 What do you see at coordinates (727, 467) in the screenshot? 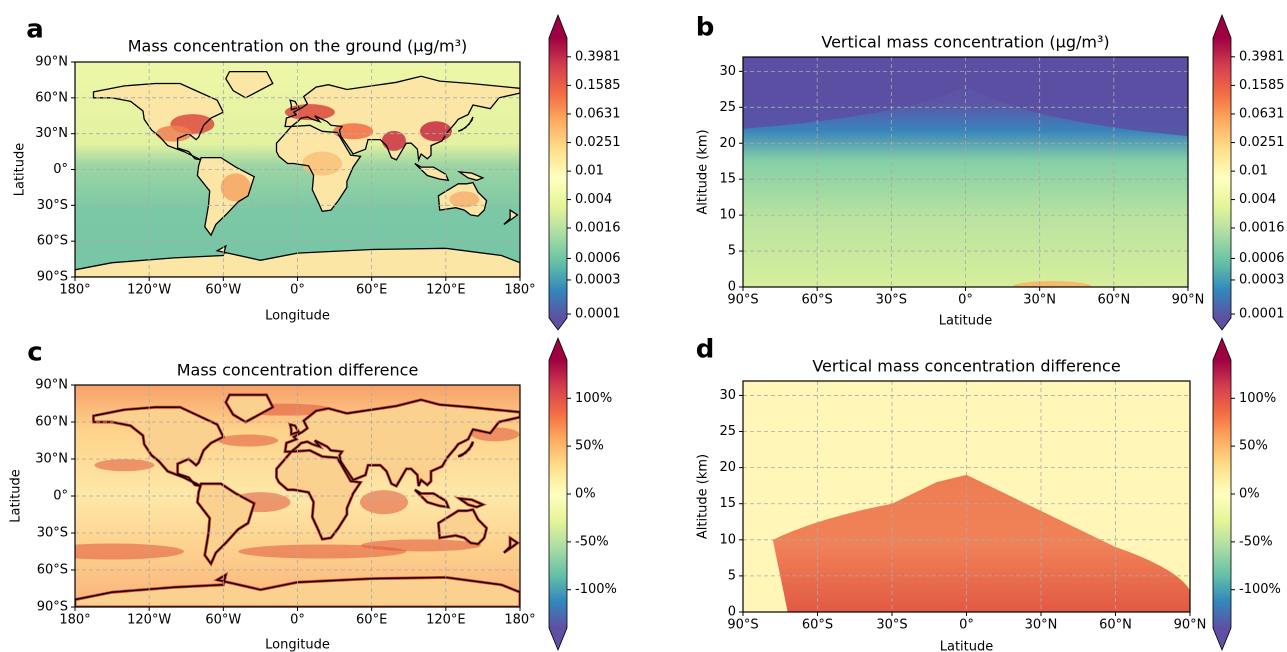
I see `y-tick-label: 20` at bounding box center [727, 467].